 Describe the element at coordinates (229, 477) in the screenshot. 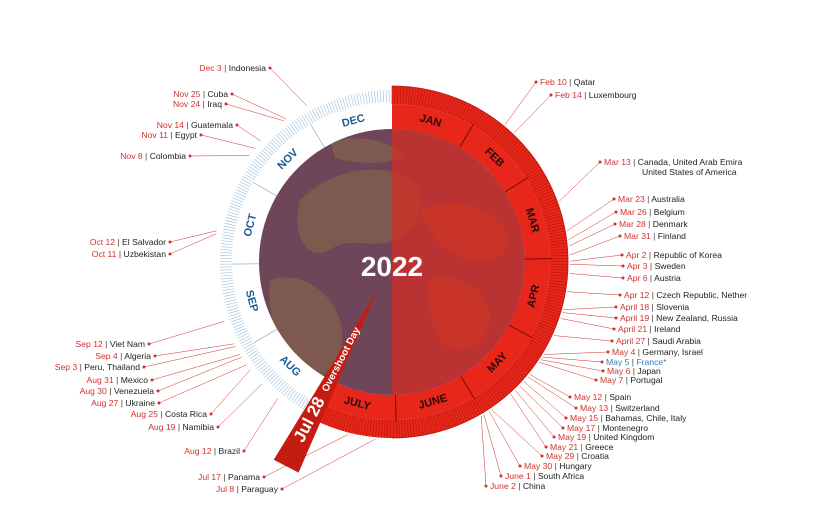

I see `country-label: Jul 17 | Panama` at that location.